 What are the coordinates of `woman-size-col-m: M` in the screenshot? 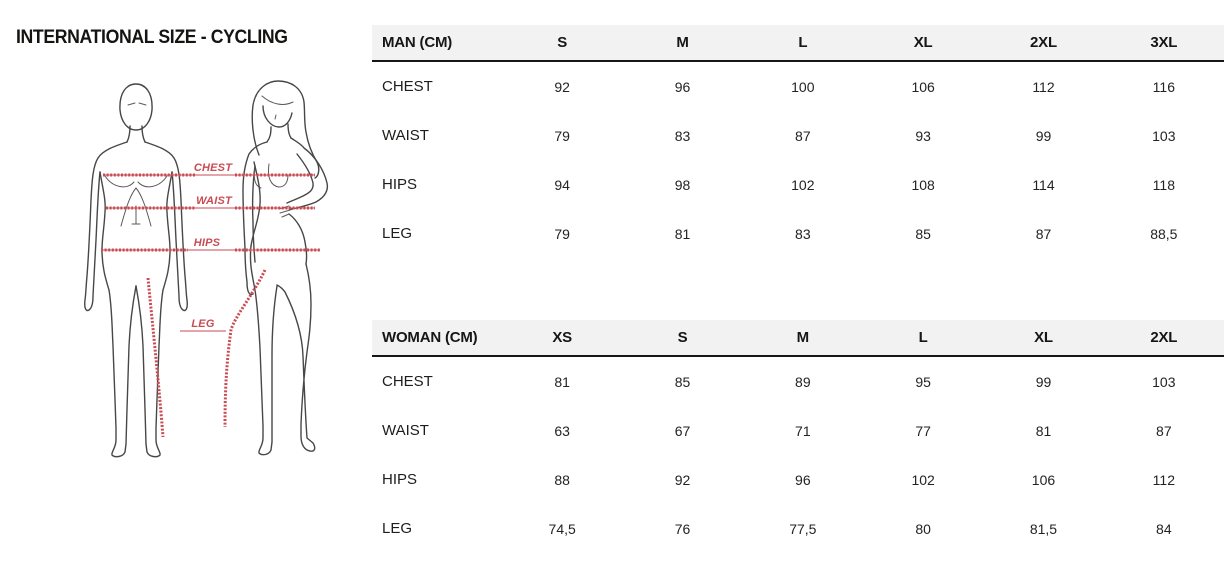 It's located at (802, 338).